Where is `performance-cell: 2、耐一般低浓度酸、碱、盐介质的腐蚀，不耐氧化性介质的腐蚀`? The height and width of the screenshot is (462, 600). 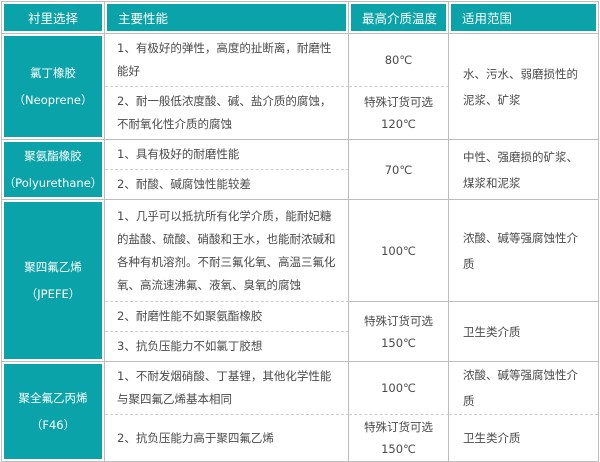 performance-cell: 2、耐一般低浓度酸、碱、盐介质的腐蚀，不耐氧化性介质的腐蚀 is located at coordinates (227, 113).